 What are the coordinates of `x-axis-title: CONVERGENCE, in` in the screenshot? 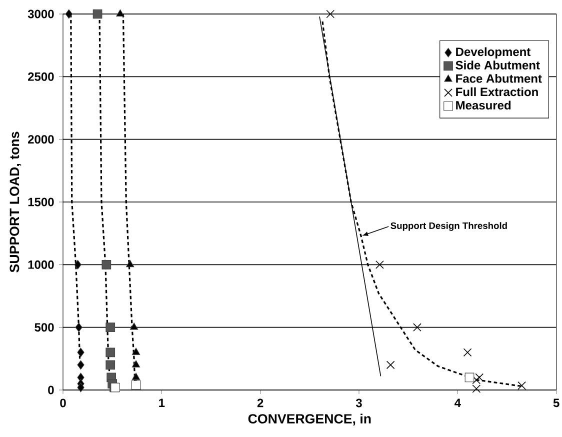 It's located at (309, 420).